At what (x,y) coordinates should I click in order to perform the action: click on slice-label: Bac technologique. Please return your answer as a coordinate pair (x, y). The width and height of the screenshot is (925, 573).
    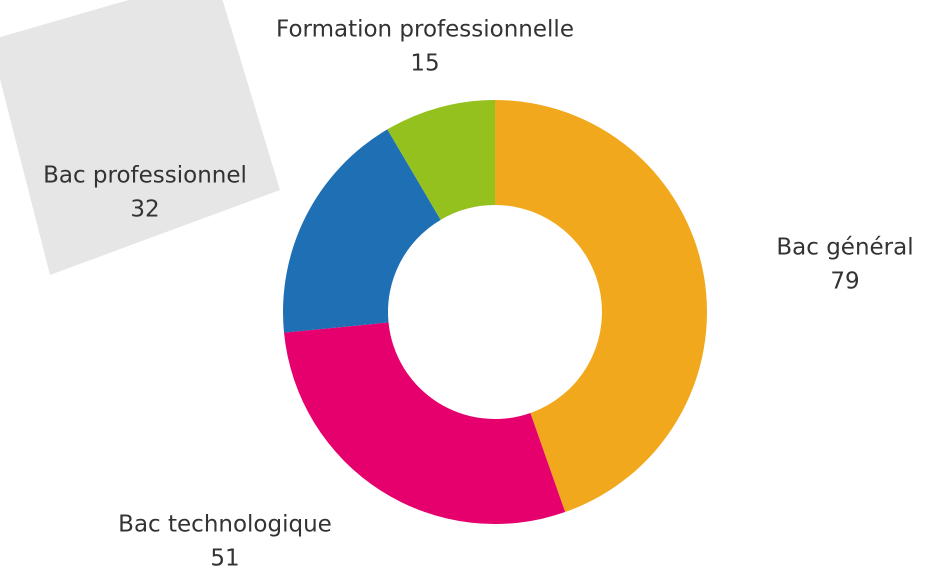
    Looking at the image, I should click on (225, 525).